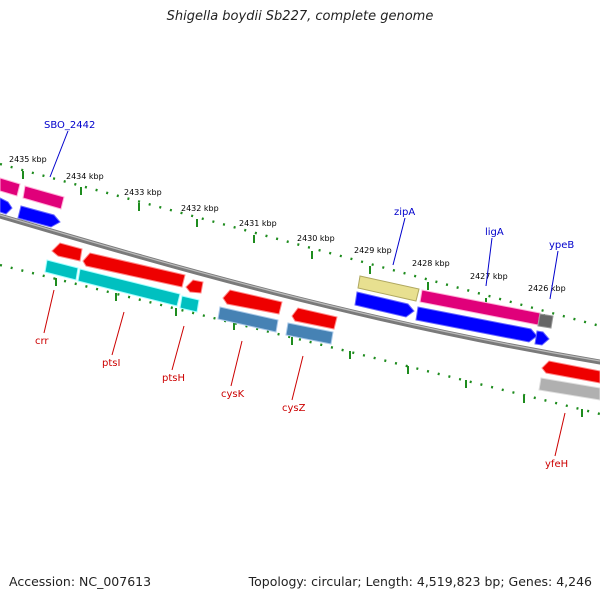 Image resolution: width=600 pixels, height=600 pixels. What do you see at coordinates (111, 363) in the screenshot?
I see `gene-label: ptsI` at bounding box center [111, 363].